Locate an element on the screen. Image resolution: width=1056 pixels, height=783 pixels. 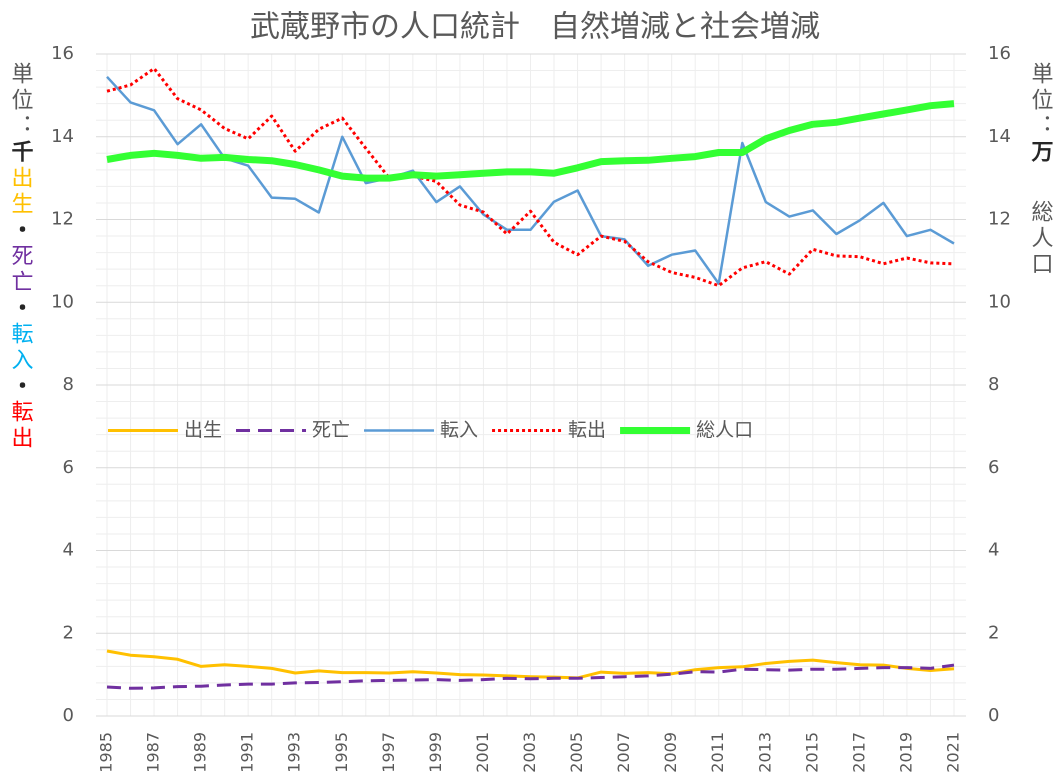
legend-label: 総人口 is located at coordinates (724, 430).